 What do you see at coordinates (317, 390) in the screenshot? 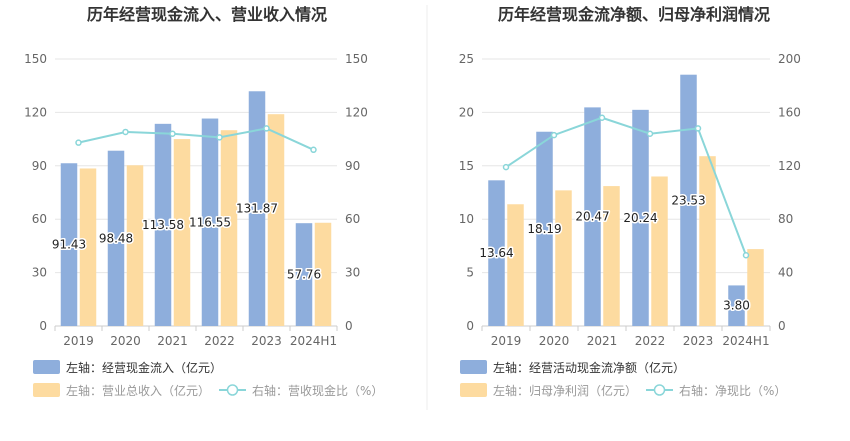
I see `legend-label: 右轴：营收现金比（%）` at bounding box center [317, 390].